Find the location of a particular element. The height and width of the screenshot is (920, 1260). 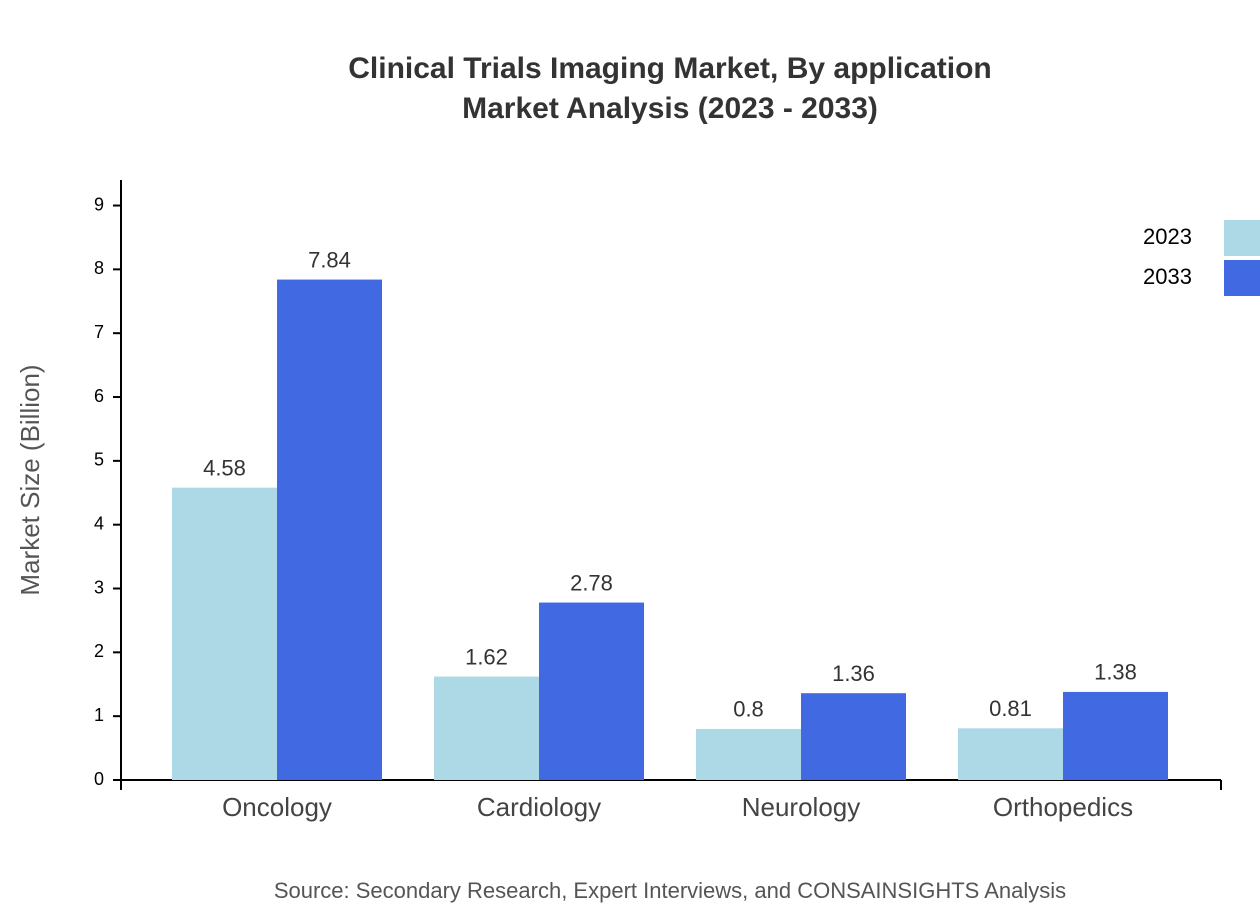

y-tick-label: 4 is located at coordinates (99, 523).